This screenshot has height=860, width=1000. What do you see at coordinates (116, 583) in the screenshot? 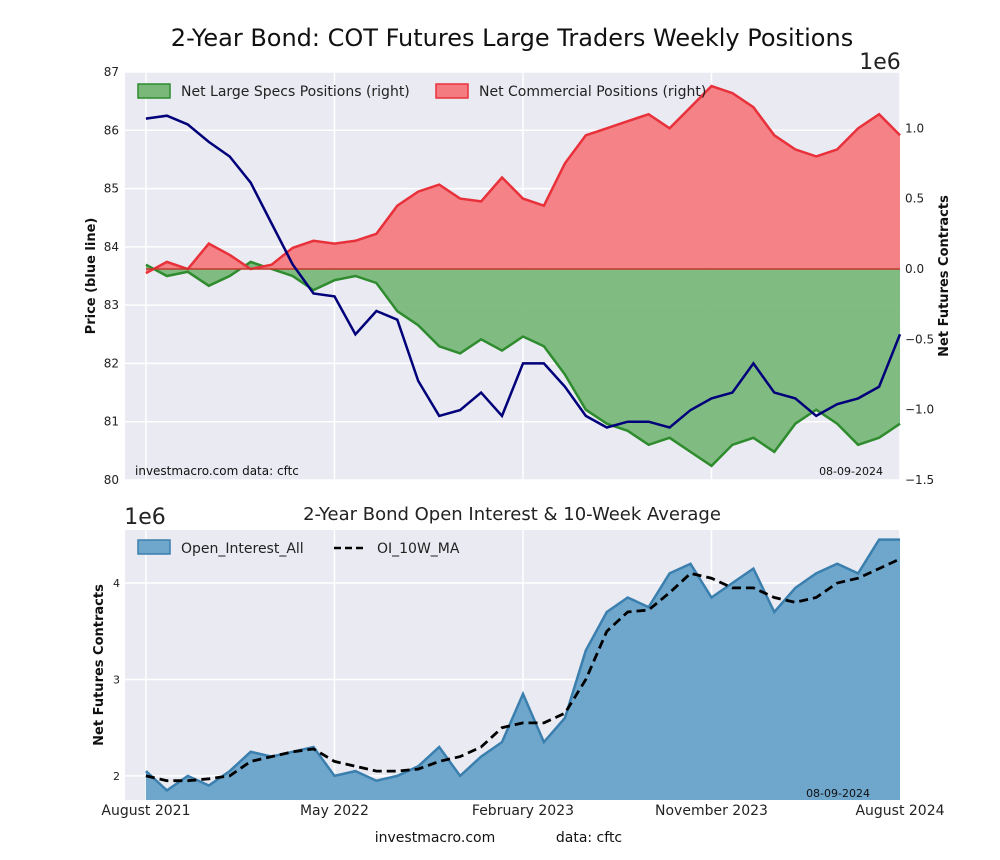
I see `bottom-y-tick-2: 4` at bounding box center [116, 583].